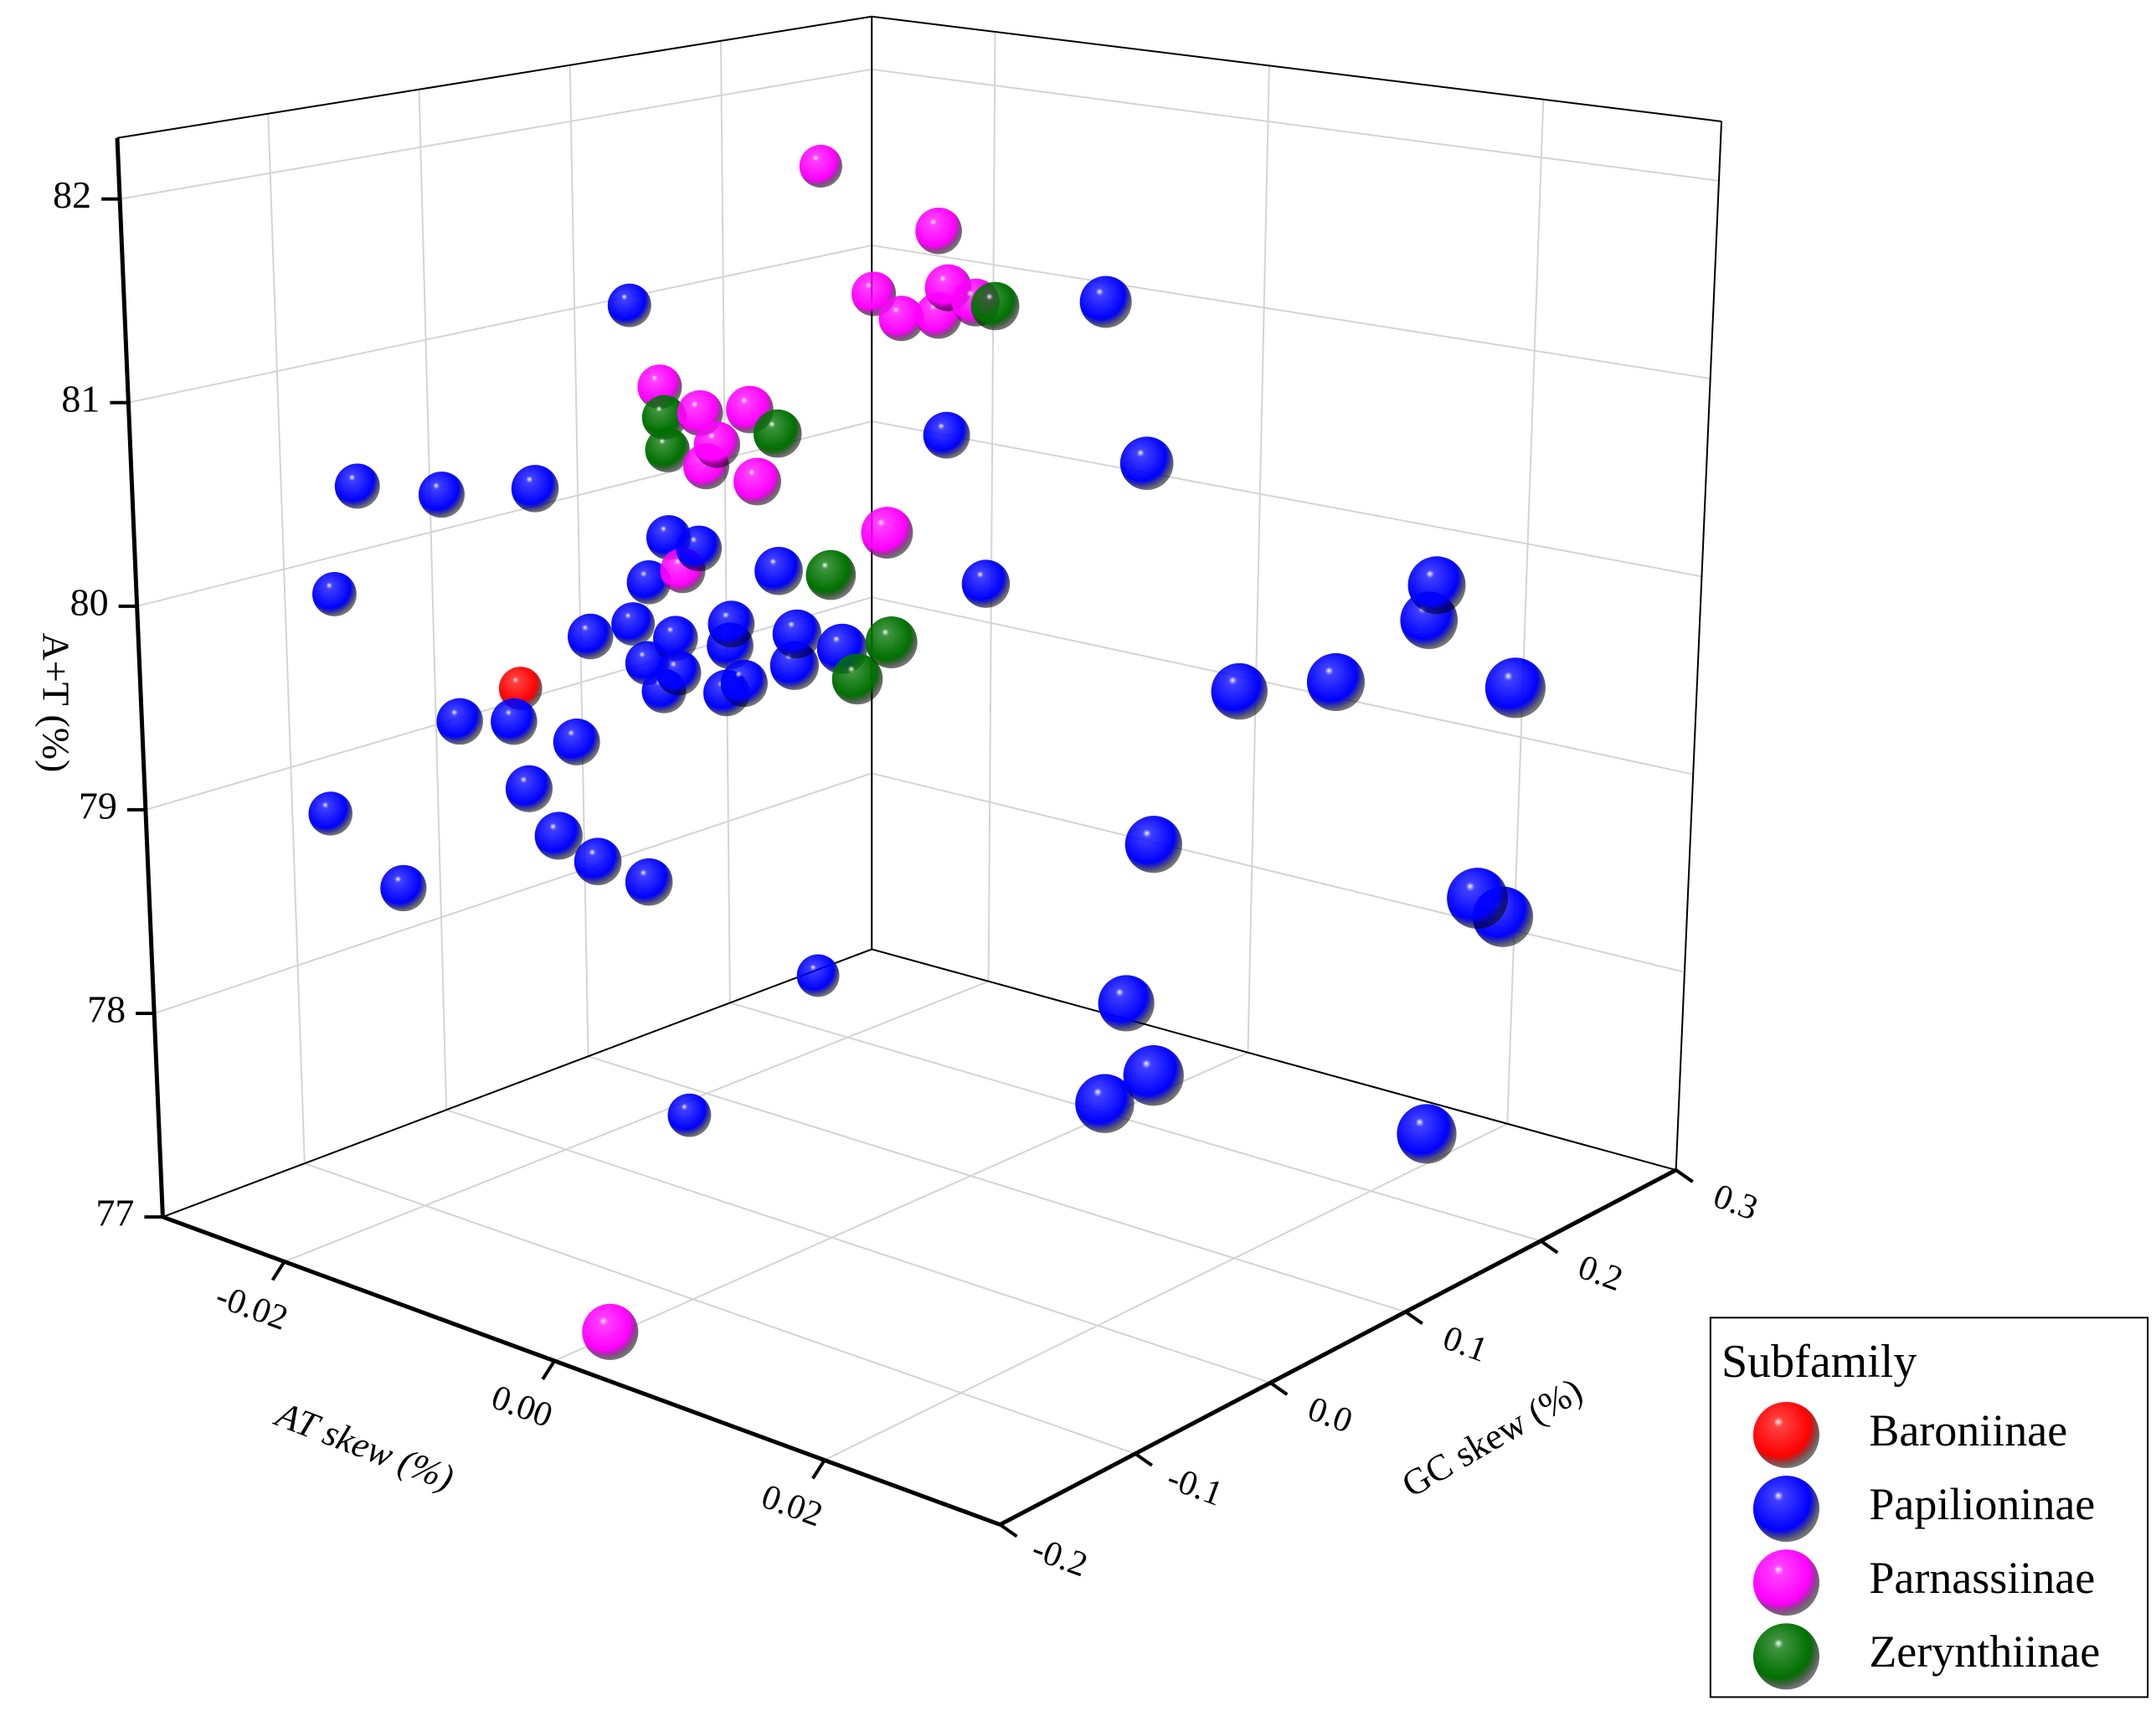 The height and width of the screenshot is (1711, 2156). I want to click on x-tick-label: 0.02, so click(791, 1505).